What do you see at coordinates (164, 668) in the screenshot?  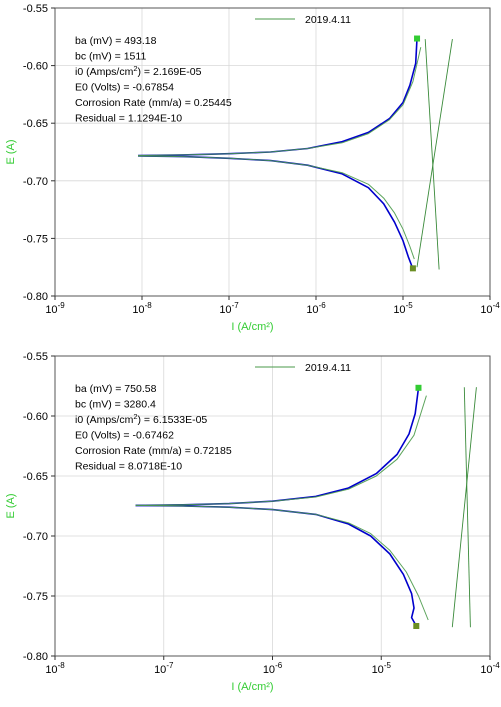 I see `chart2-x-tick-label-1: 10⁻⁷` at bounding box center [164, 668].